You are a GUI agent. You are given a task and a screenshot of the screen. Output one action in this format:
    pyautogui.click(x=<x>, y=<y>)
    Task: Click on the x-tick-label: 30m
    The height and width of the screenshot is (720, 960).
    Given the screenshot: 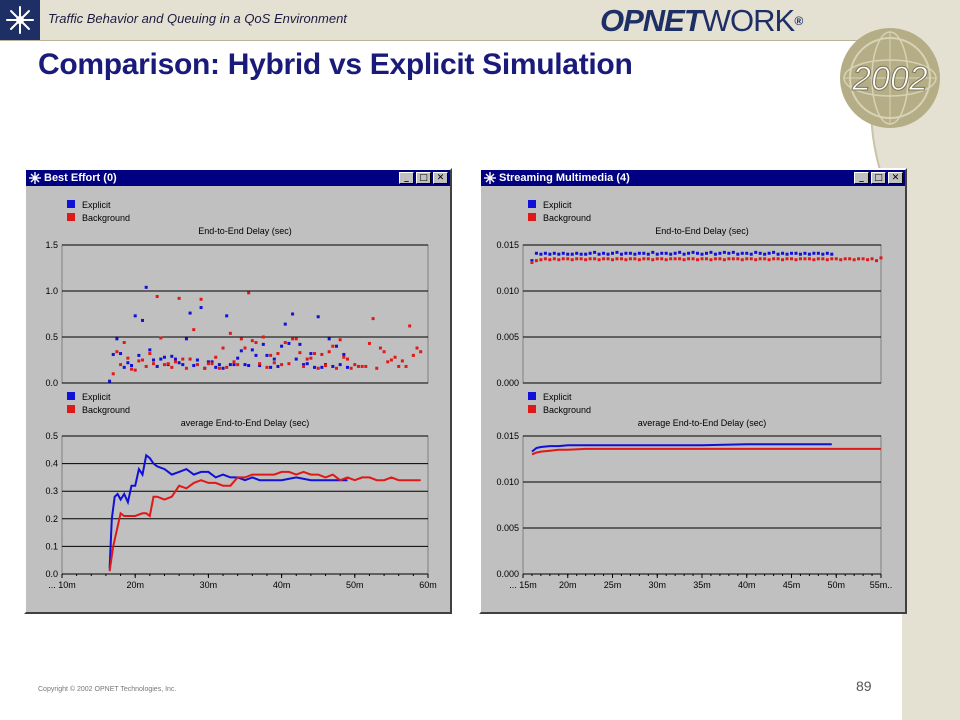 What is the action you would take?
    pyautogui.click(x=657, y=585)
    